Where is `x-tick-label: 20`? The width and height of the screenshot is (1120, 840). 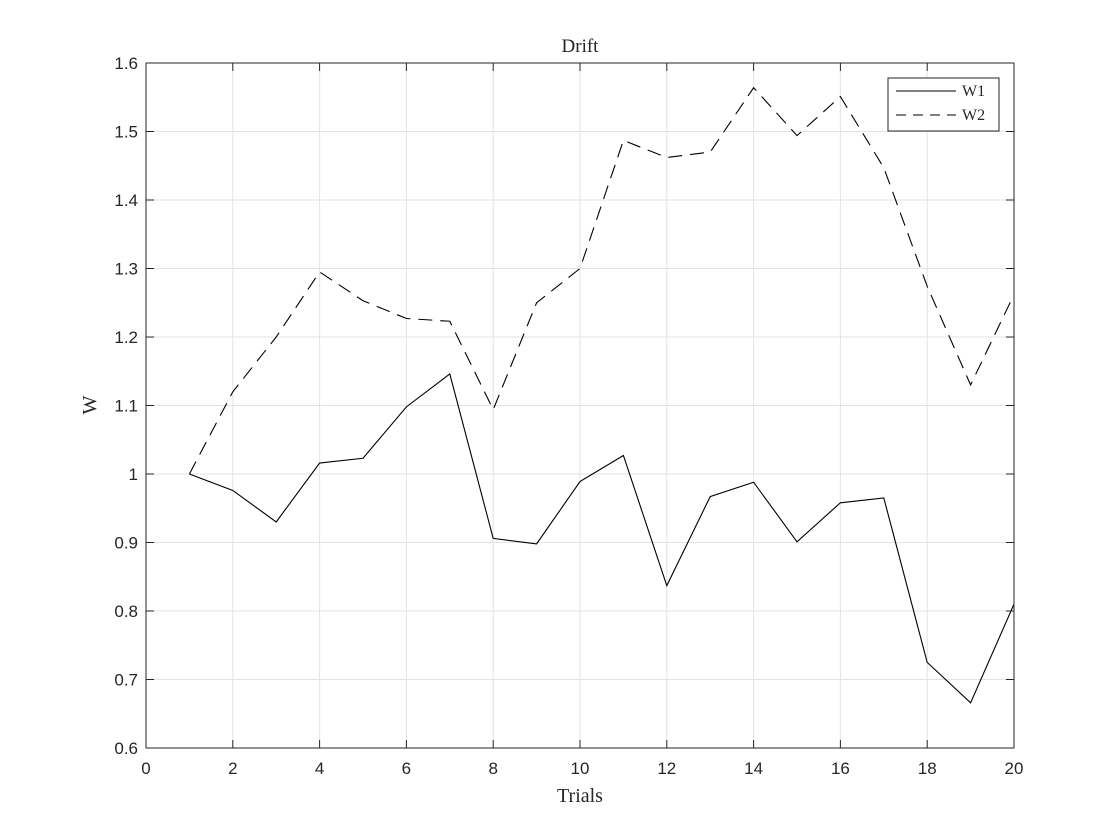
x-tick-label: 20 is located at coordinates (1014, 768).